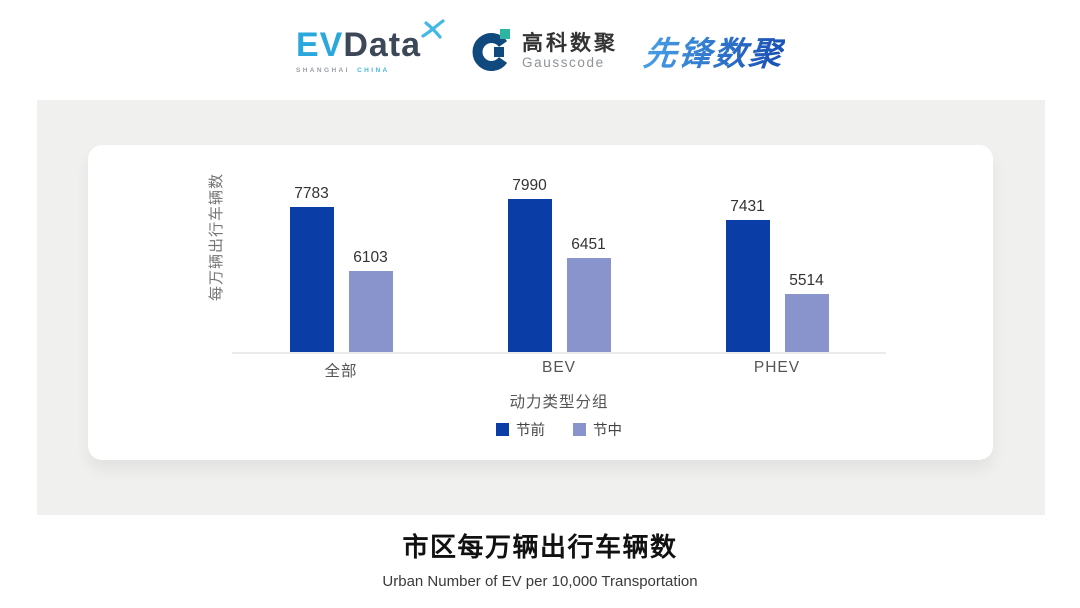 This screenshot has width=1080, height=608. Describe the element at coordinates (806, 280) in the screenshot. I see `bar-value-label: 5514` at that location.